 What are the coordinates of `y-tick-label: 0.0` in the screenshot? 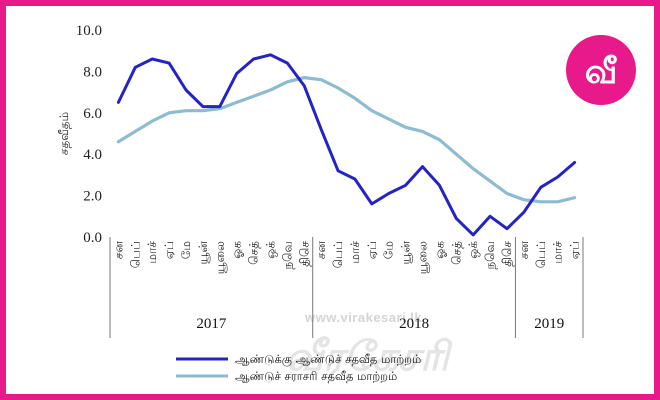 It's located at (92, 238).